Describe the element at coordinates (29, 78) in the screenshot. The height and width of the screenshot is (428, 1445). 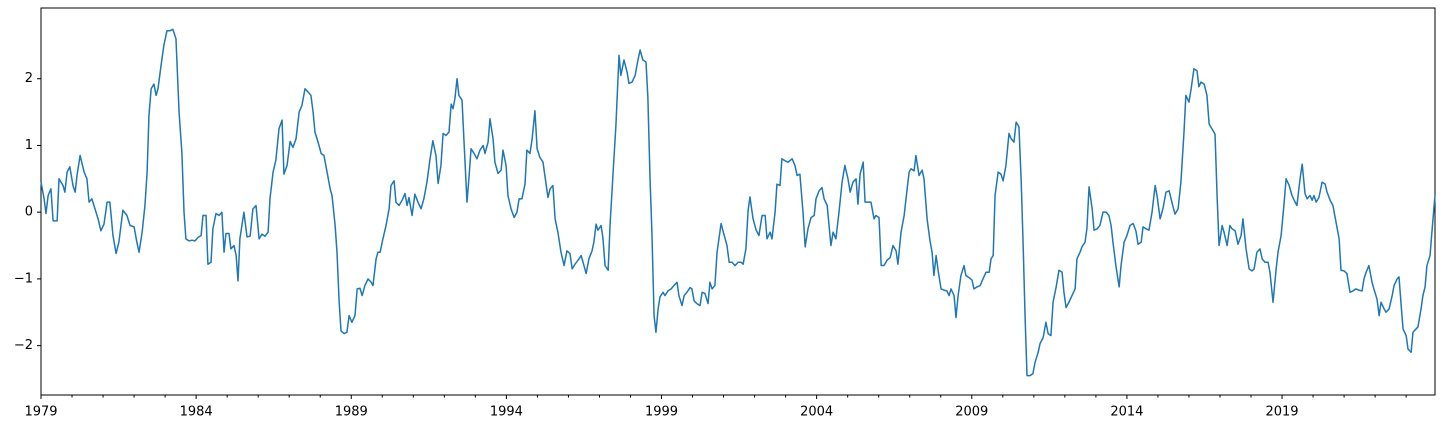
I see `y-tick-label: 2` at that location.